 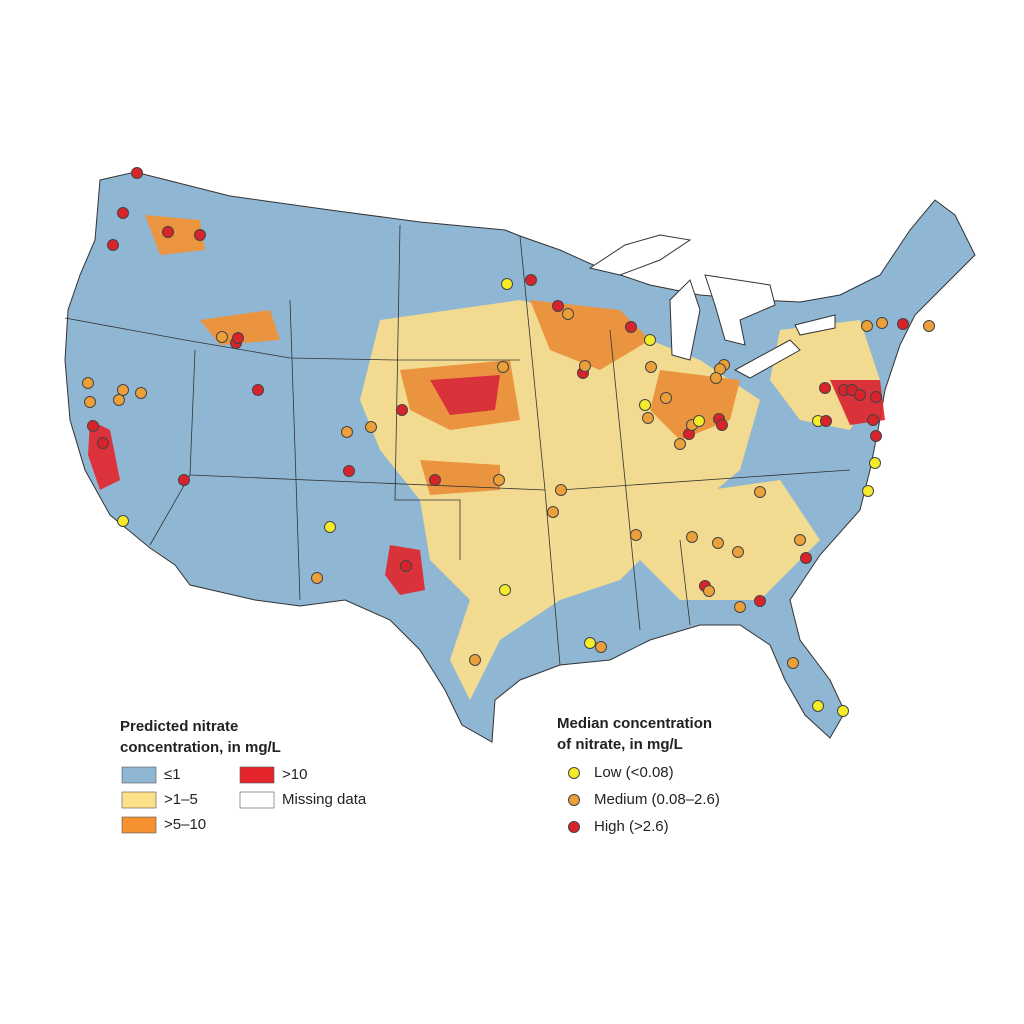 I want to click on legend-label: >5–10, so click(x=185, y=824).